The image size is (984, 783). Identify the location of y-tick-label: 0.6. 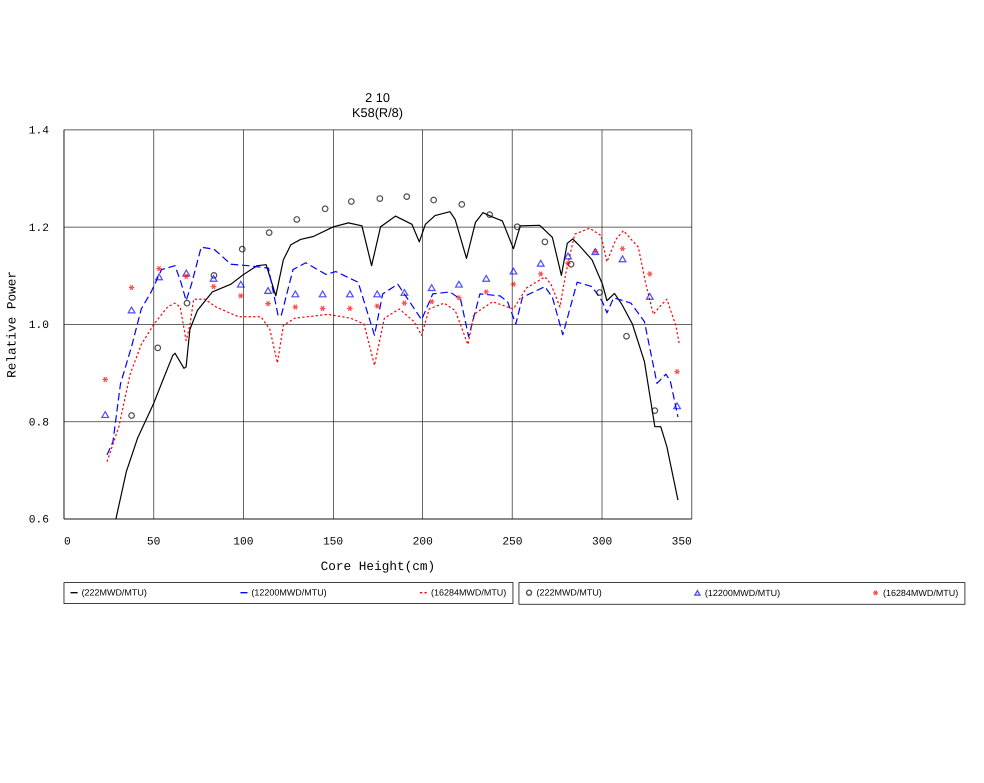
(39, 520).